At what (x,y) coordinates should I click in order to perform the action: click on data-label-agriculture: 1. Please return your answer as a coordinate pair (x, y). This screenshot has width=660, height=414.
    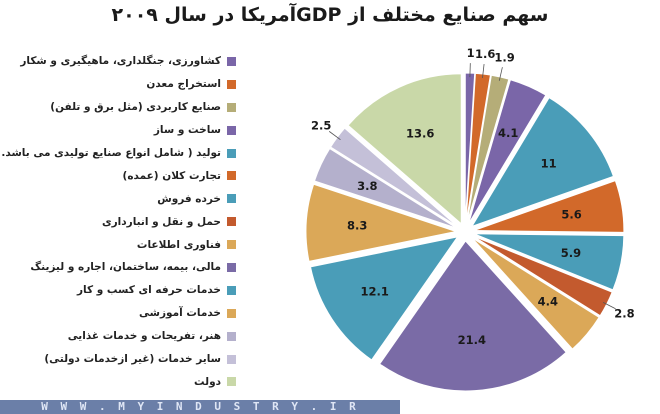
    Looking at the image, I should click on (471, 53).